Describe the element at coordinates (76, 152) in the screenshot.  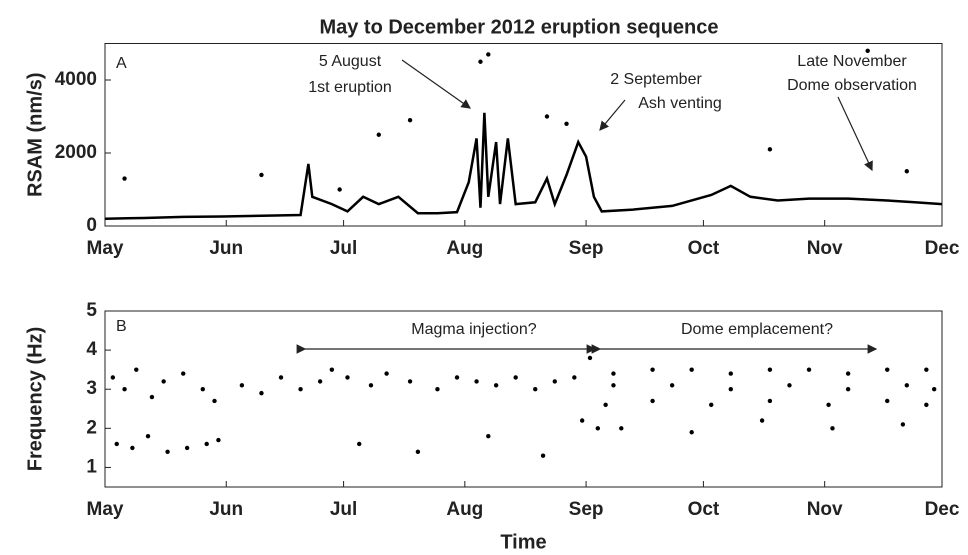
I see `y-tick-label: 2000` at that location.